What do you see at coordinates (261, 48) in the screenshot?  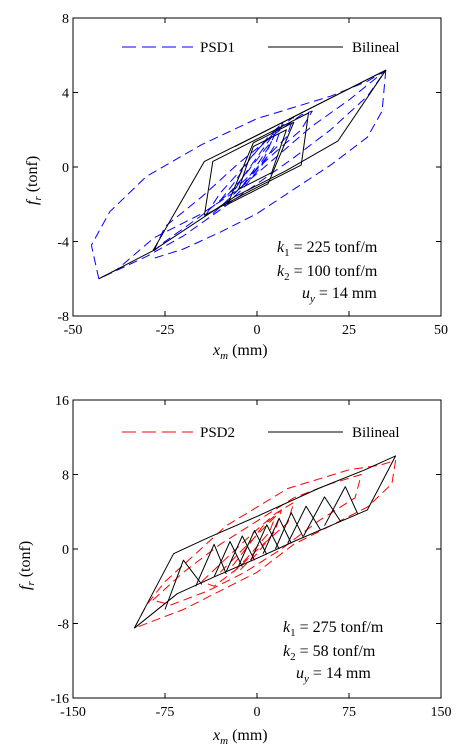 I see `legend: PSD1 Bilineal` at bounding box center [261, 48].